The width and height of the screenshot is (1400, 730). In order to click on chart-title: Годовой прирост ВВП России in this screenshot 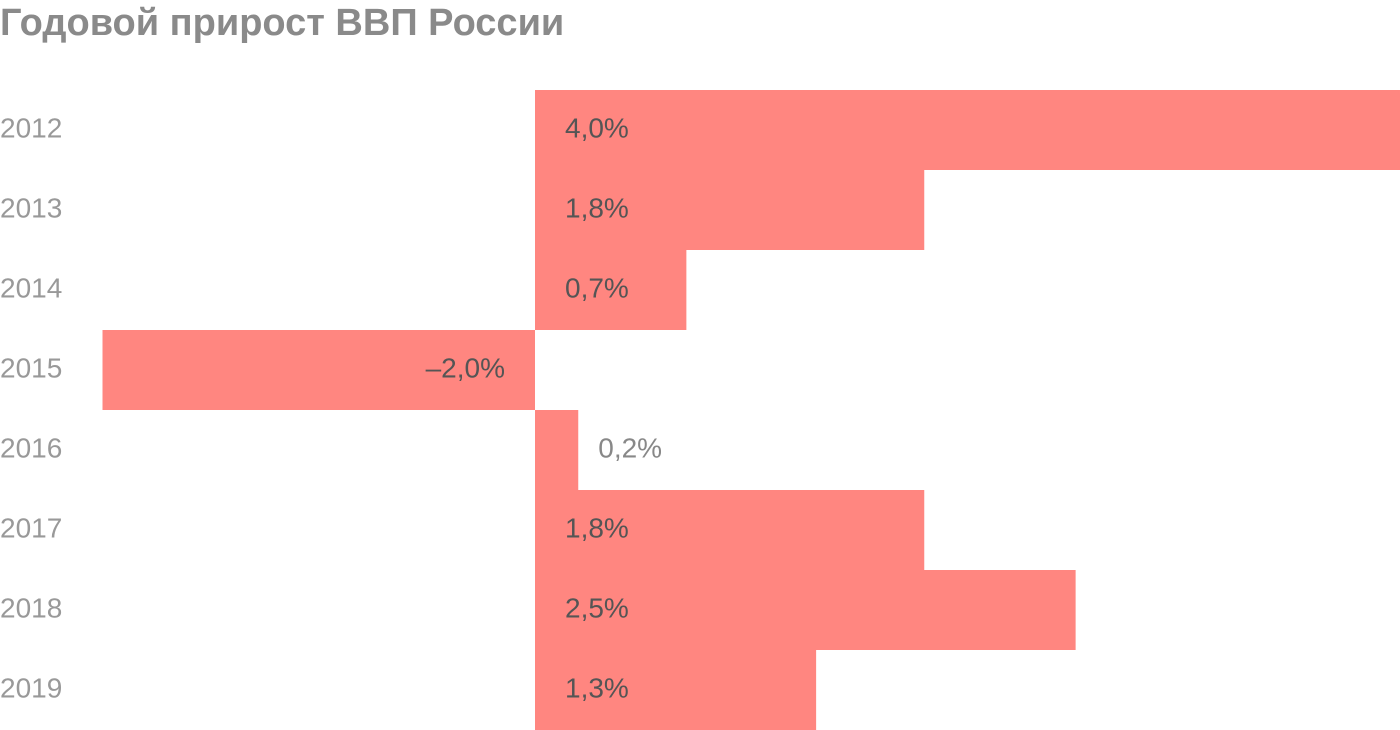, I will do `click(282, 23)`.